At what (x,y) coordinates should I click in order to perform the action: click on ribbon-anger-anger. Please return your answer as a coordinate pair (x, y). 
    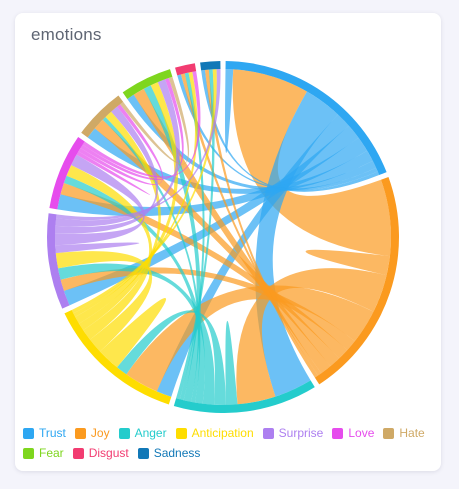
    Looking at the image, I should click on (231, 362).